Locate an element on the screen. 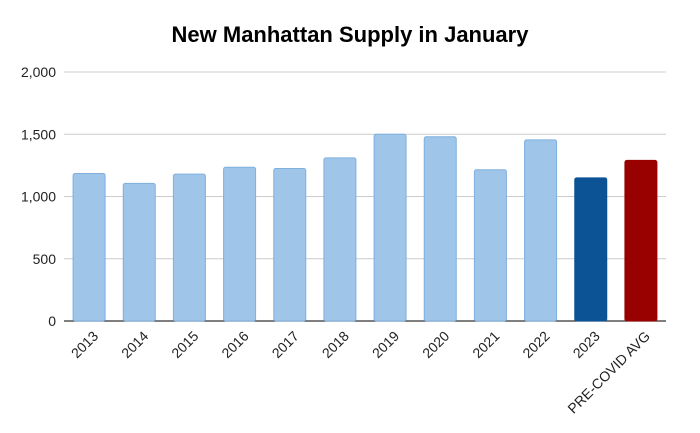 Image resolution: width=700 pixels, height=433 pixels. x-tick-label: 2018 is located at coordinates (335, 344).